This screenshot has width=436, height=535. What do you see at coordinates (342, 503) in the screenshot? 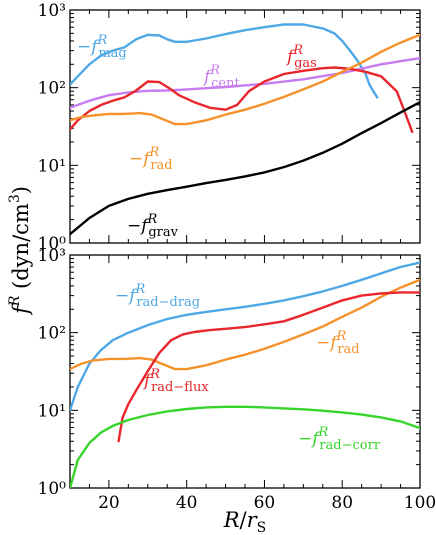
I see `x-tick-label: 80` at bounding box center [342, 503].